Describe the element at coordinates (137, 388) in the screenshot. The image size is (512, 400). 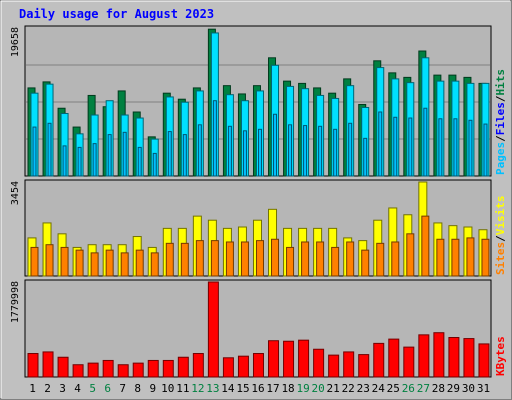
I see `x-tick-label-8: 8` at that location.